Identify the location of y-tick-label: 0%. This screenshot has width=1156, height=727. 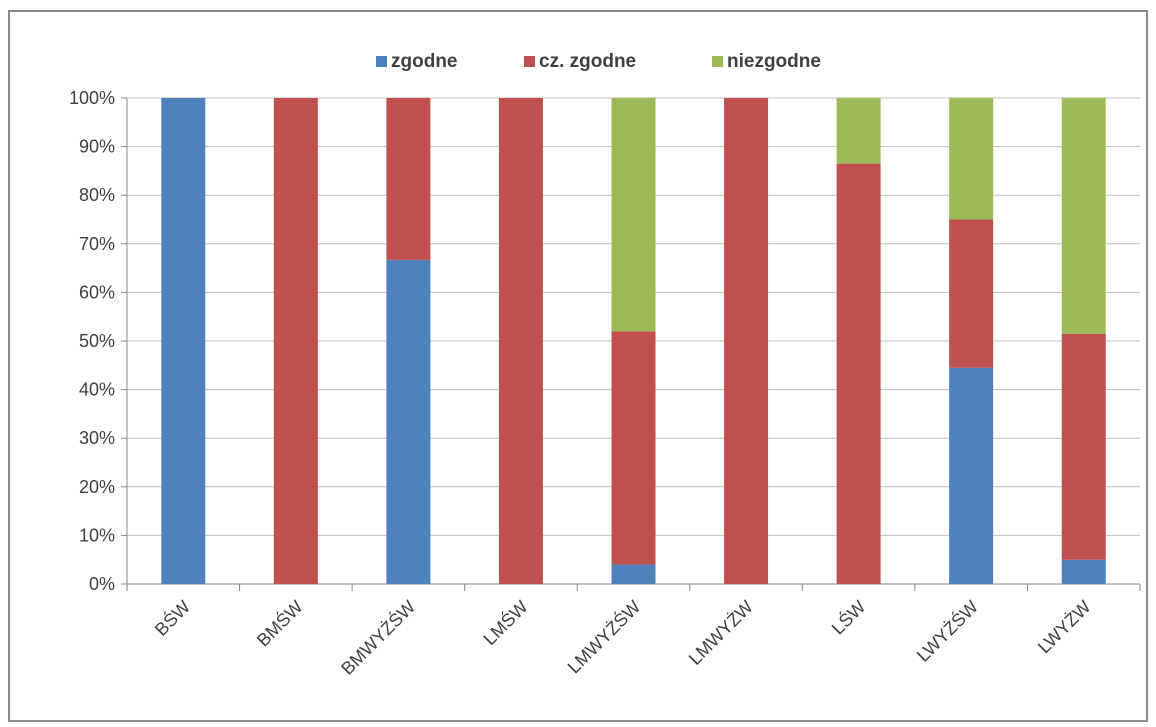
(102, 584).